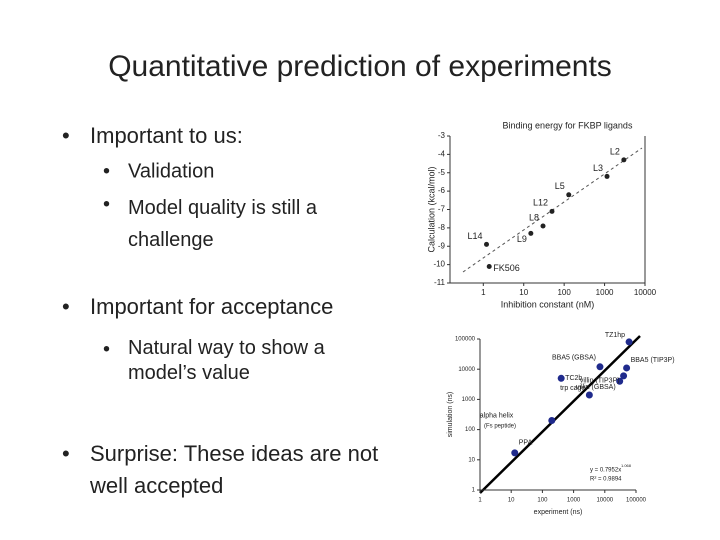 This screenshot has height=540, width=720. What do you see at coordinates (558, 512) in the screenshot?
I see `x-axis-label: experiment (ns)` at bounding box center [558, 512].